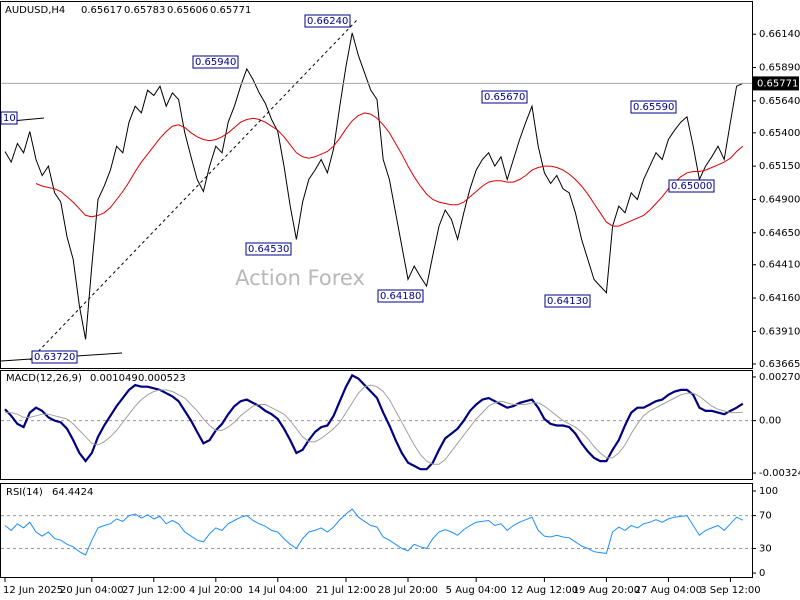 This screenshot has height=600, width=800. What do you see at coordinates (544, 590) in the screenshot?
I see `x-tick-label: 12 Aug 12:00` at bounding box center [544, 590].